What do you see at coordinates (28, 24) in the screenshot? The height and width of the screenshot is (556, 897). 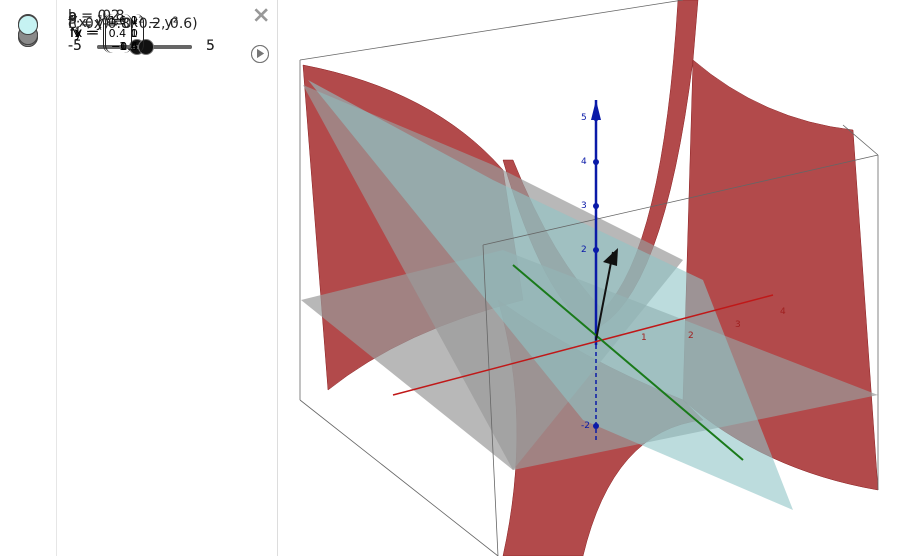 I see `visibility-toggle` at bounding box center [28, 24].